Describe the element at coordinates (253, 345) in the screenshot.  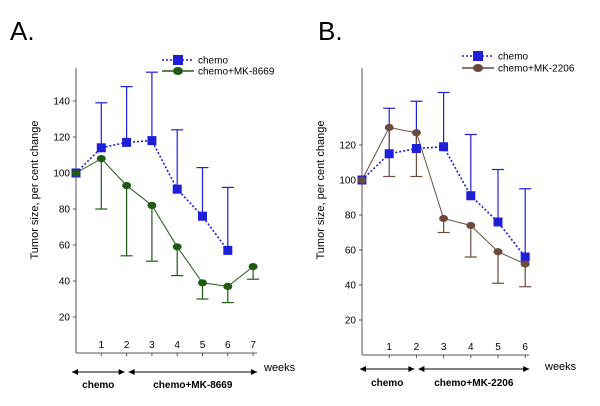
I see `x-tick-label: 7` at that location.